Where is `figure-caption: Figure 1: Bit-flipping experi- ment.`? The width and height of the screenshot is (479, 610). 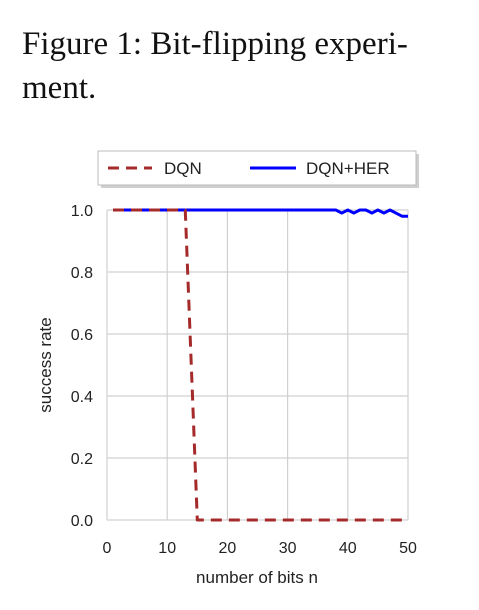
figure-caption: Figure 1: Bit-flipping experi- ment. is located at coordinates (242, 66).